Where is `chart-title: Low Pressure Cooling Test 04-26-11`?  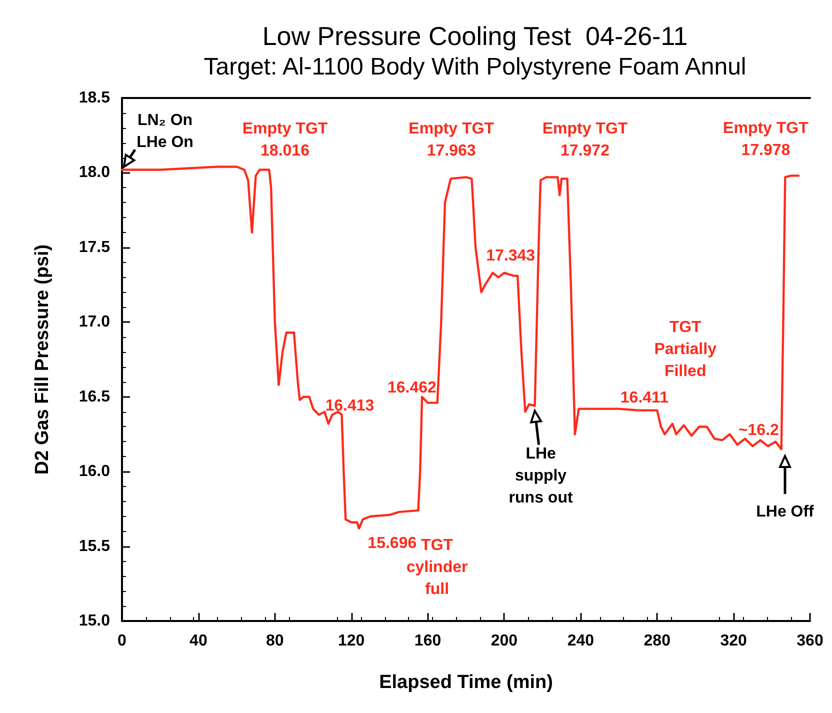
chart-title: Low Pressure Cooling Test 04-26-11 is located at coordinates (475, 36).